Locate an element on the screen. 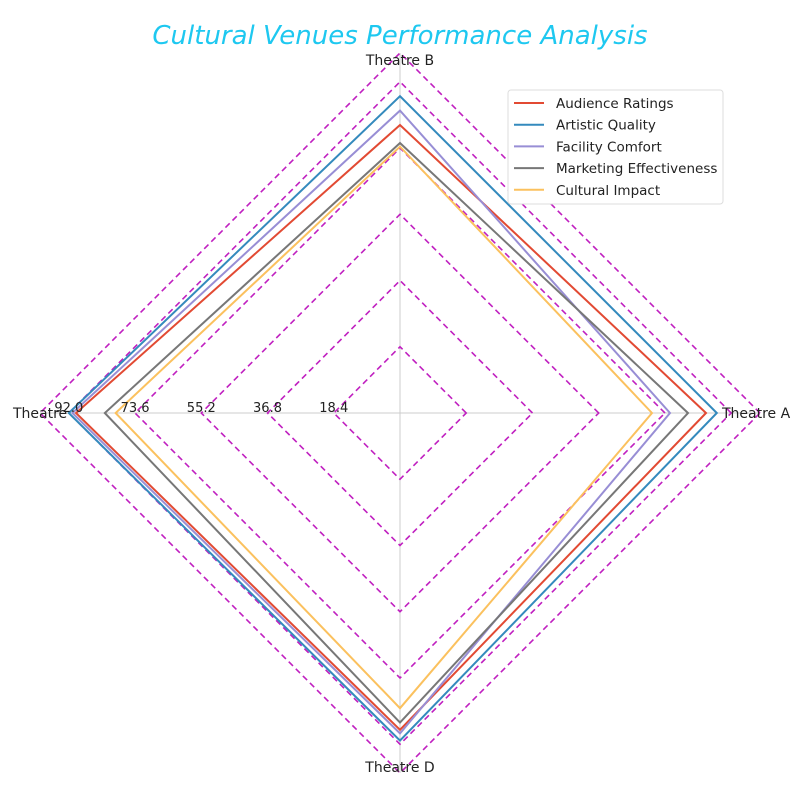  axis-label-1: Theatre A is located at coordinates (756, 414).